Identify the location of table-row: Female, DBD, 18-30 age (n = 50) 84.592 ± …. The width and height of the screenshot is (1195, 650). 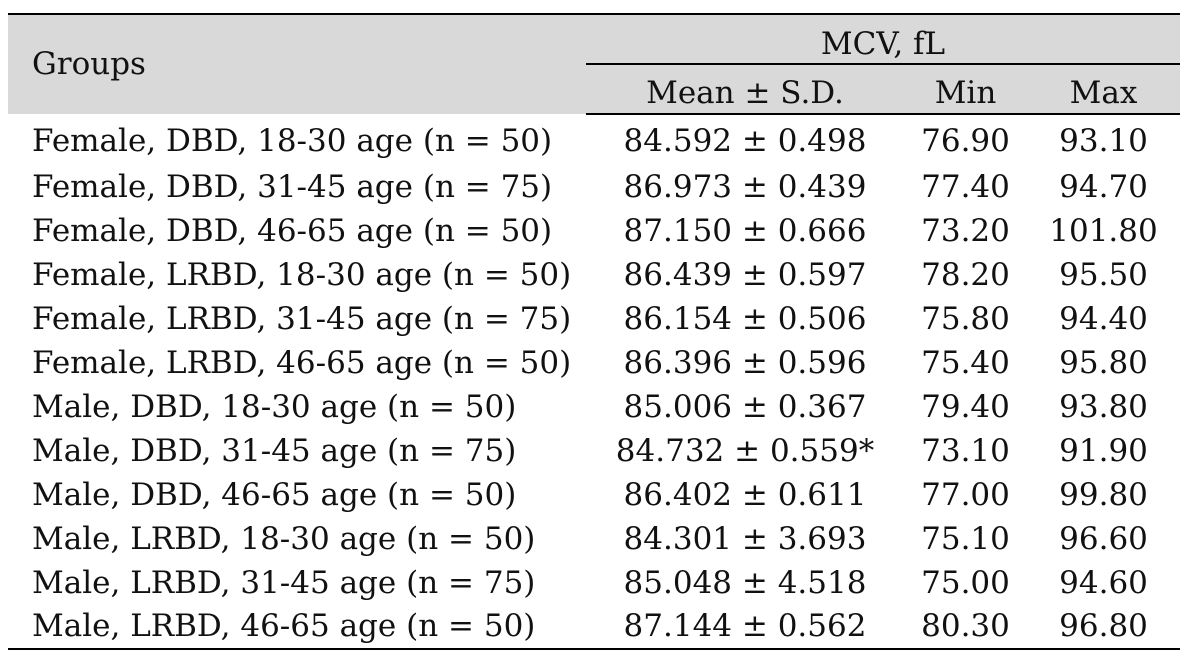
(594, 139).